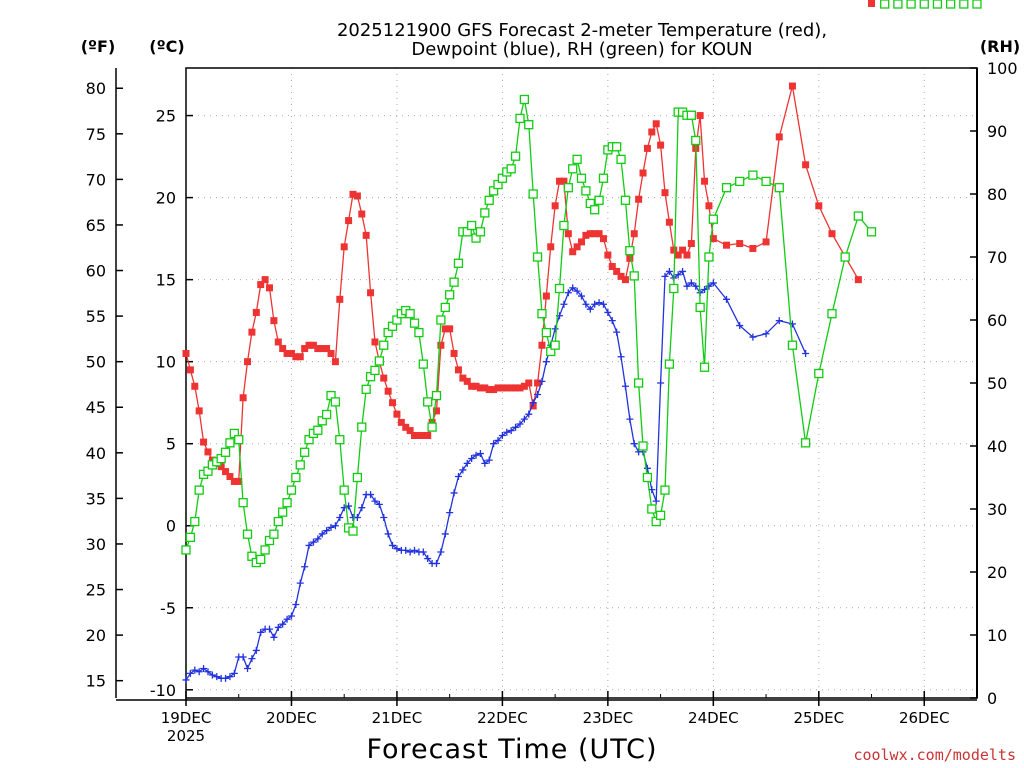 This screenshot has width=1024, height=768. I want to click on rh-tick-label: 60, so click(997, 320).